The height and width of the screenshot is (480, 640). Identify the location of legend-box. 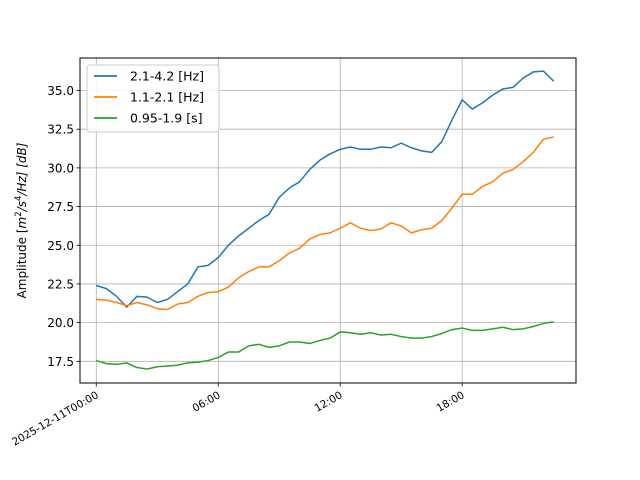
(153, 98).